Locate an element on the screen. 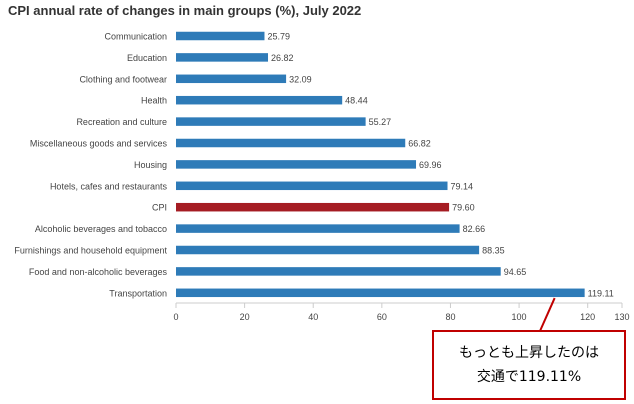 The image size is (634, 404). x-tick-label-100: 100 is located at coordinates (519, 317).